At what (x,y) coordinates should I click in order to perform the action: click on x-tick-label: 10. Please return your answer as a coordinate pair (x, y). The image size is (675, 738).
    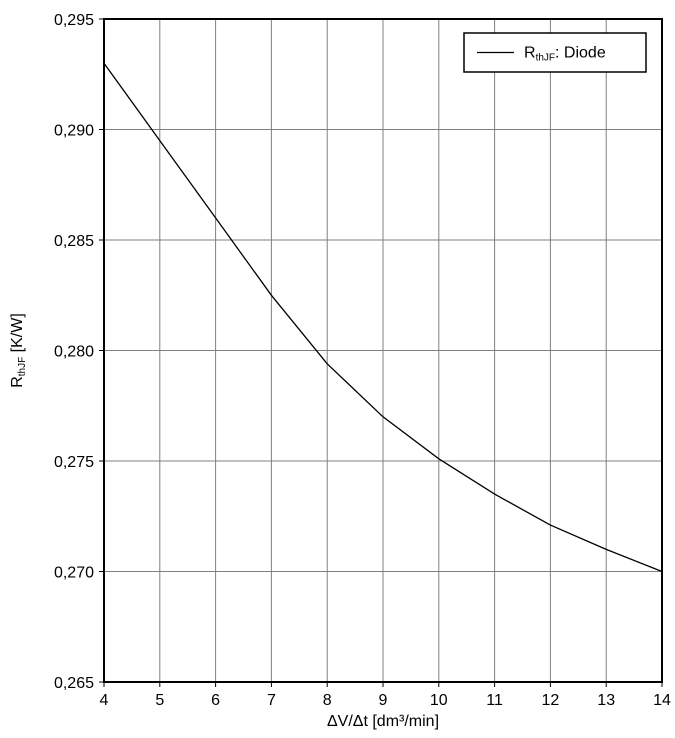
    Looking at the image, I should click on (439, 700).